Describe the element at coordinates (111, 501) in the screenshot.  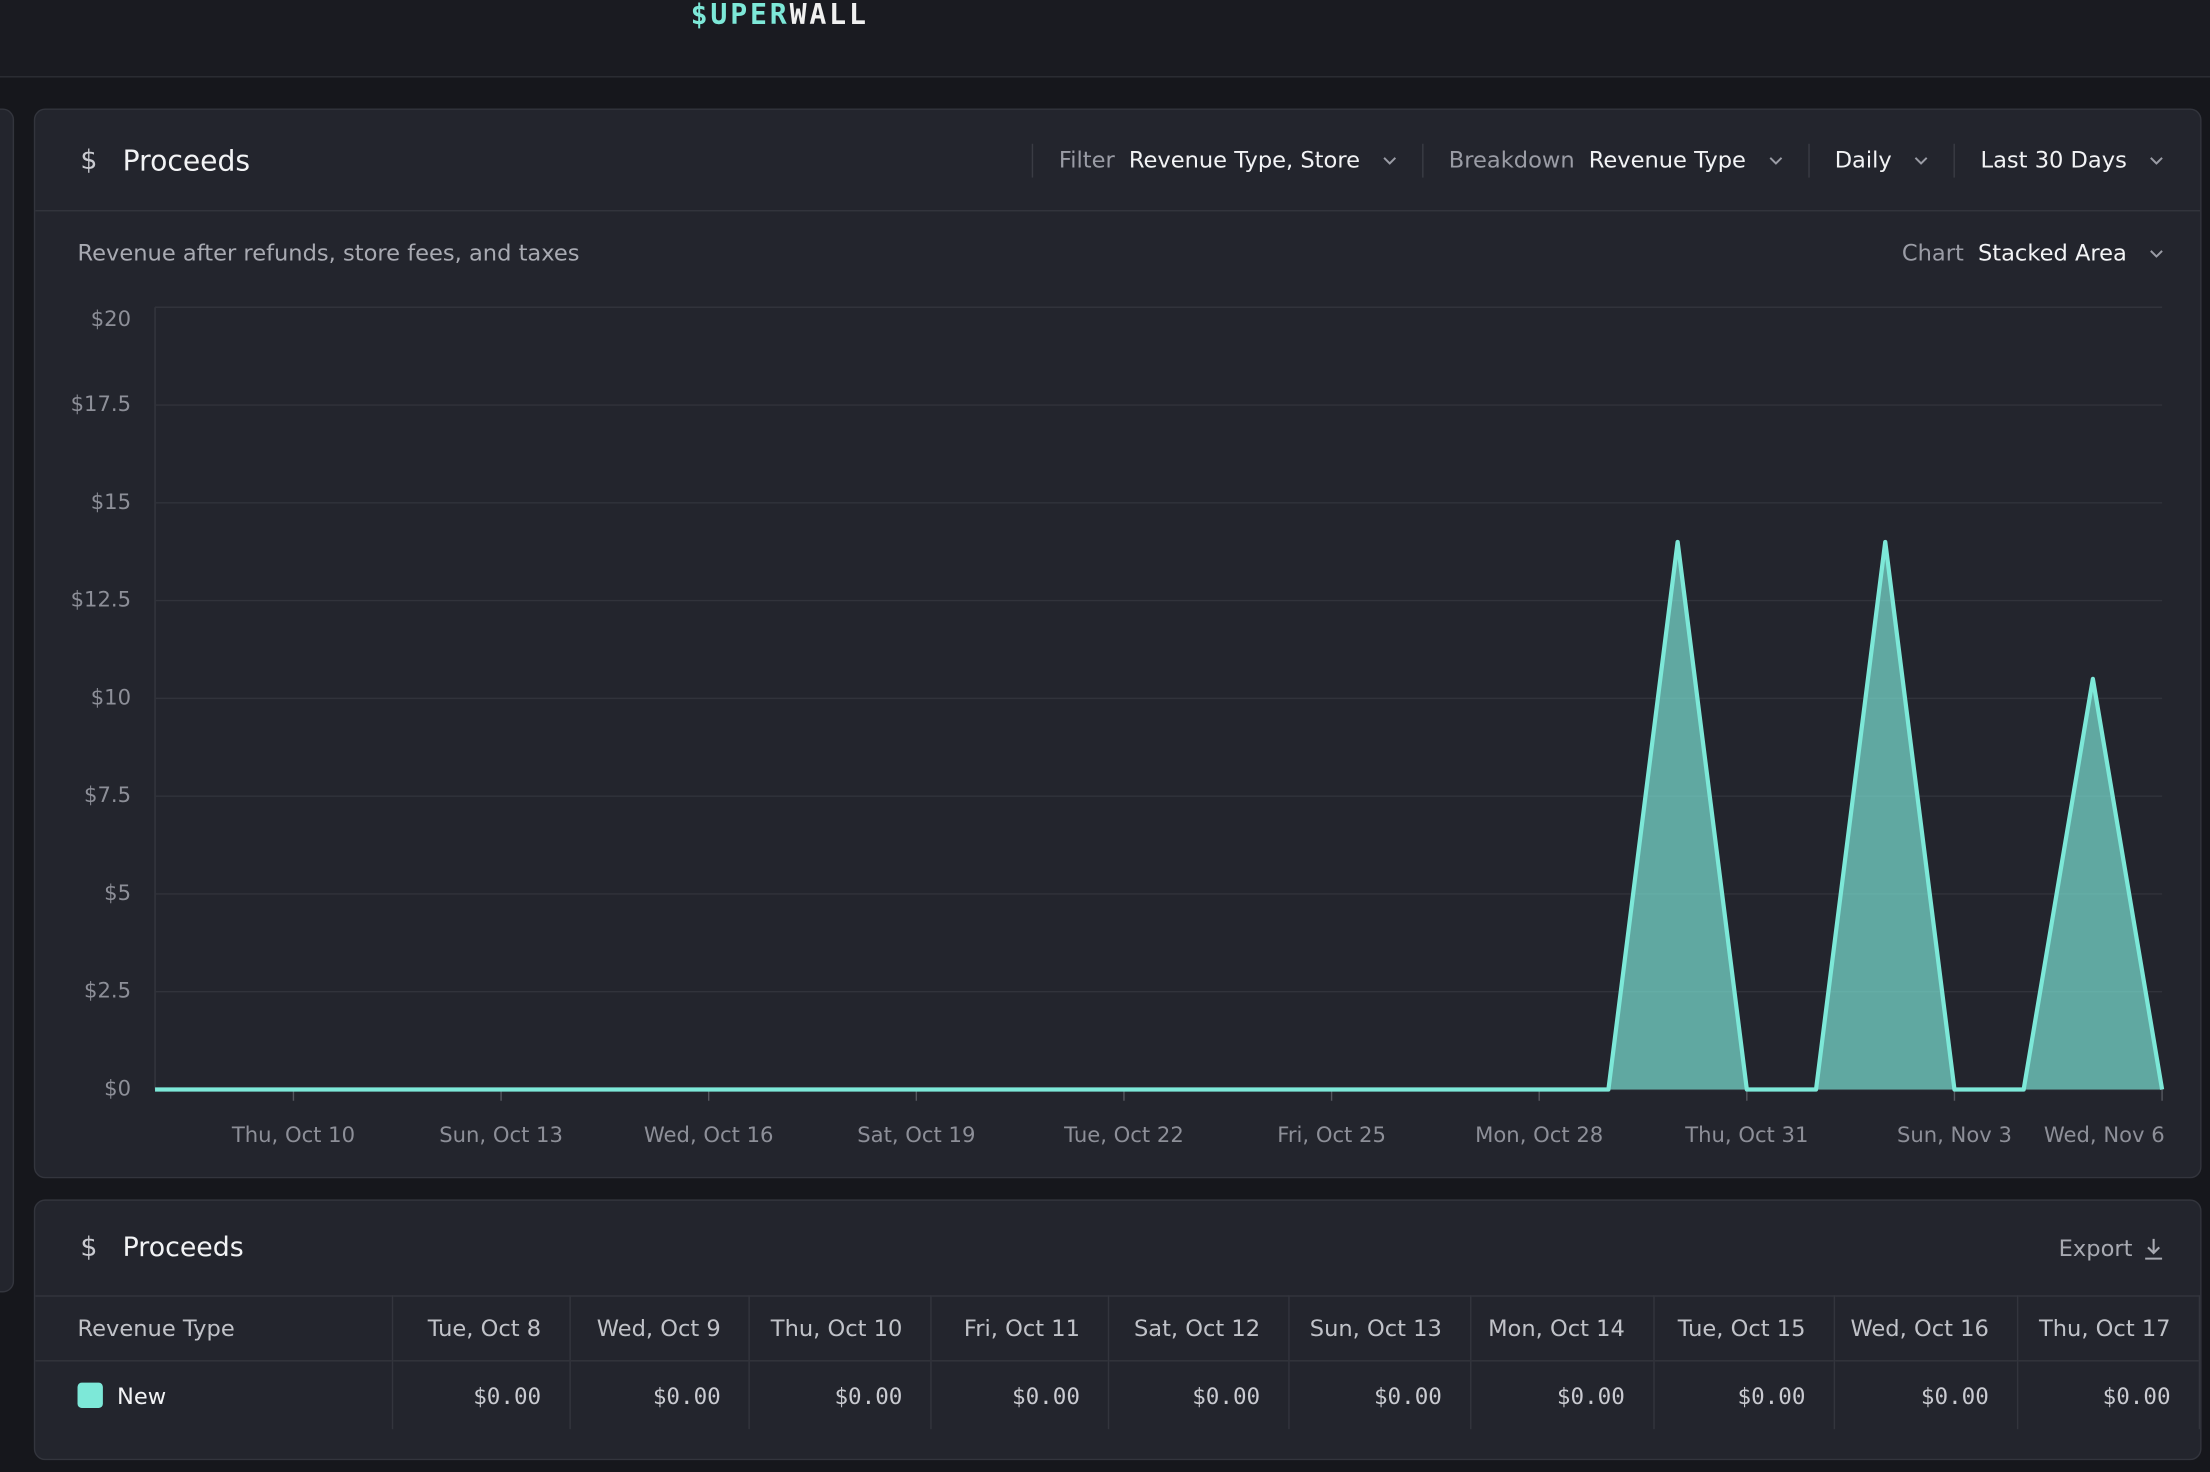
I see `y-tick-label: $15` at that location.